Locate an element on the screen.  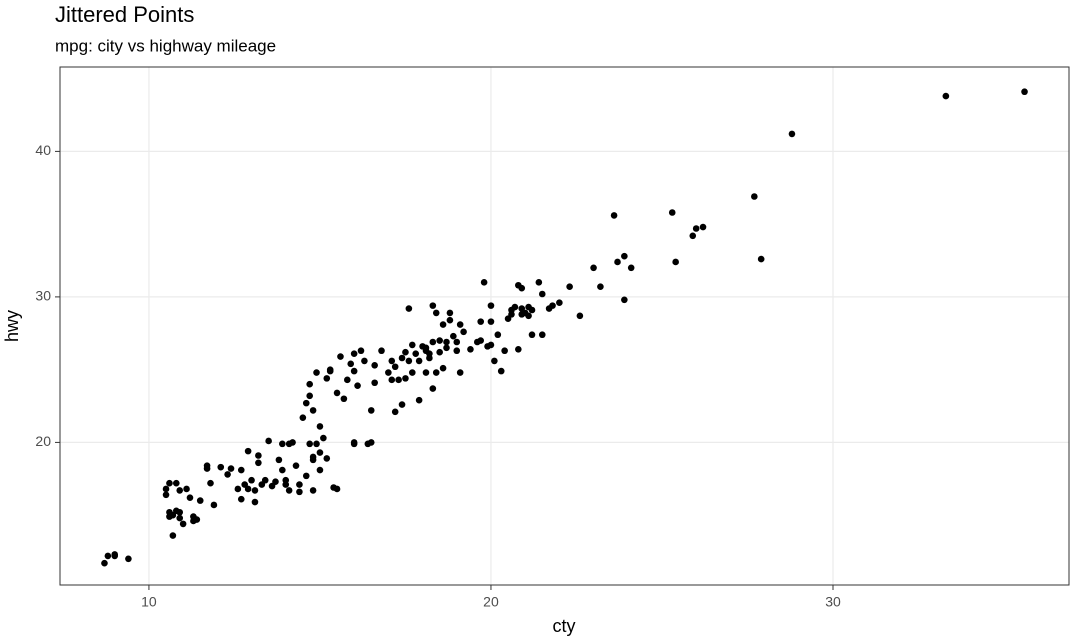
x-tick-label: 10 is located at coordinates (149, 602).